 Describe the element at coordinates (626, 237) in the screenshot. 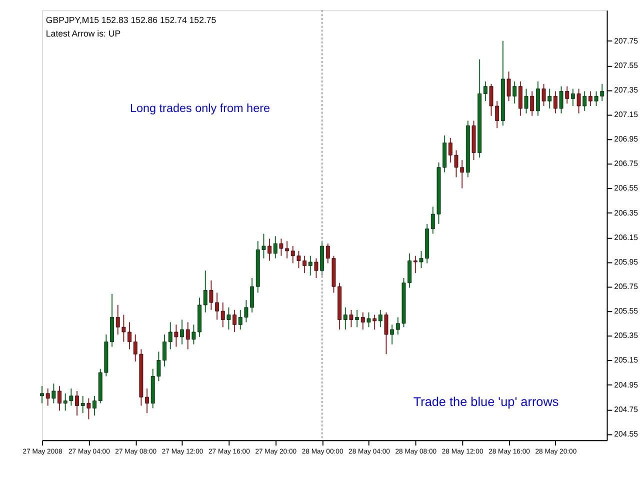

I see `y-tick-label: 206.15` at that location.